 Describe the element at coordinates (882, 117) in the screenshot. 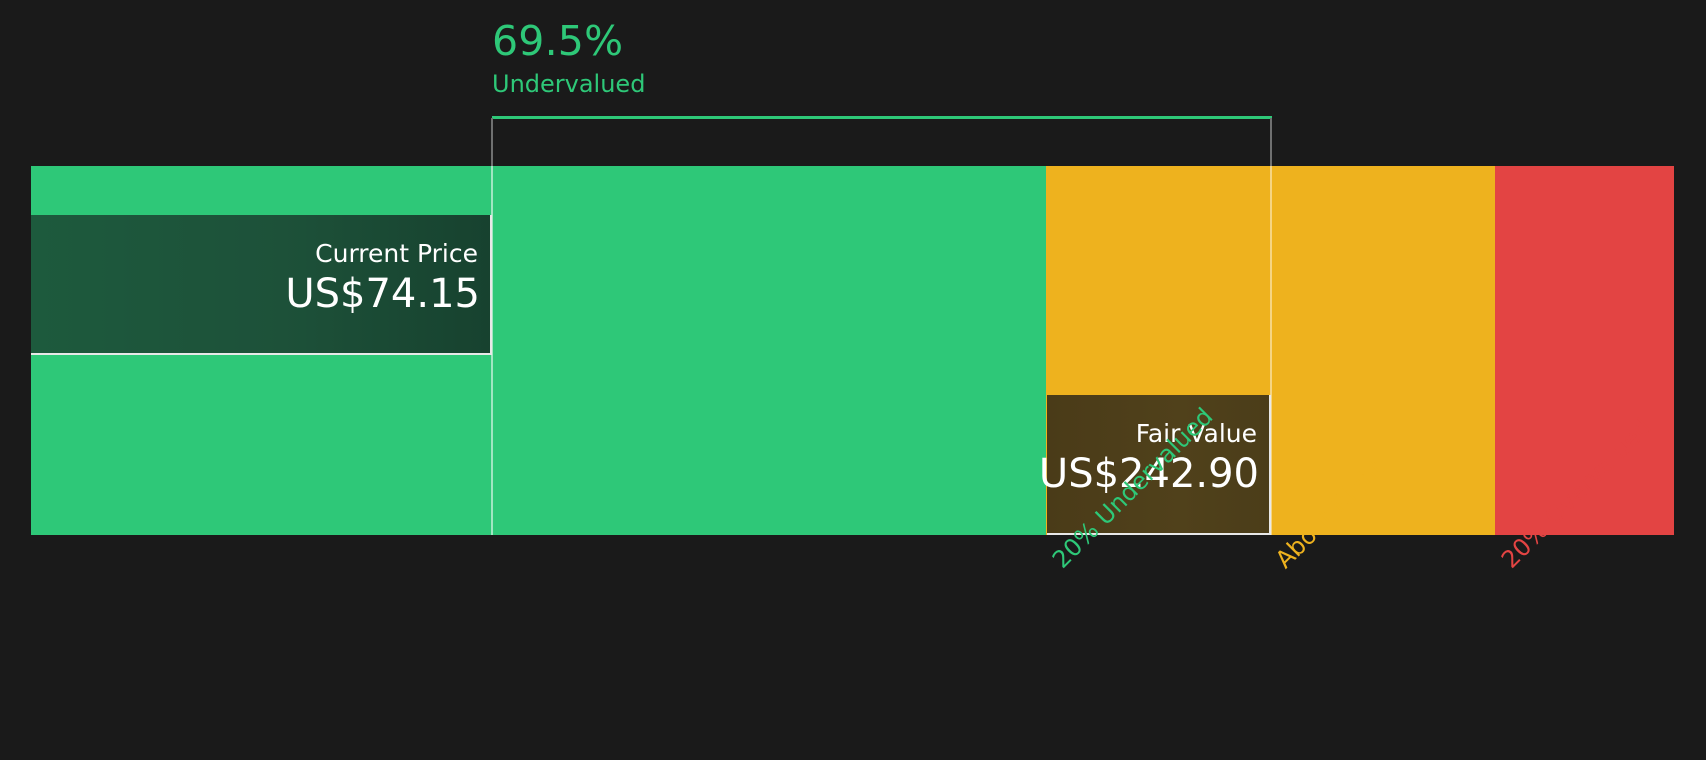

I see `bracket-top-rail` at that location.